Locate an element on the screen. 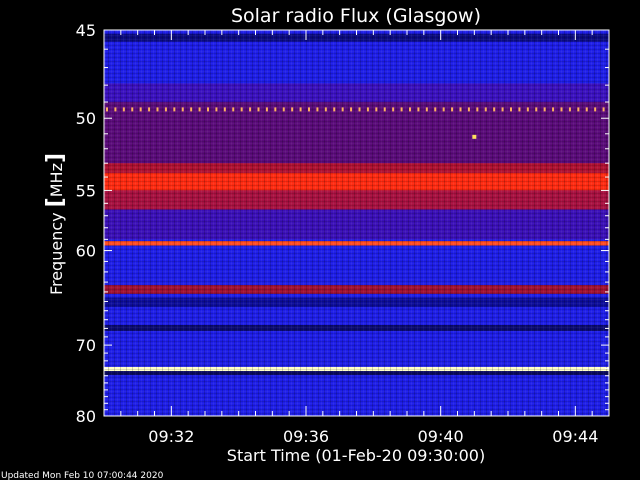 The width and height of the screenshot is (640, 480). updated-timestamp: Updated Mon Feb 10 07:00:44 2020 is located at coordinates (82, 475).